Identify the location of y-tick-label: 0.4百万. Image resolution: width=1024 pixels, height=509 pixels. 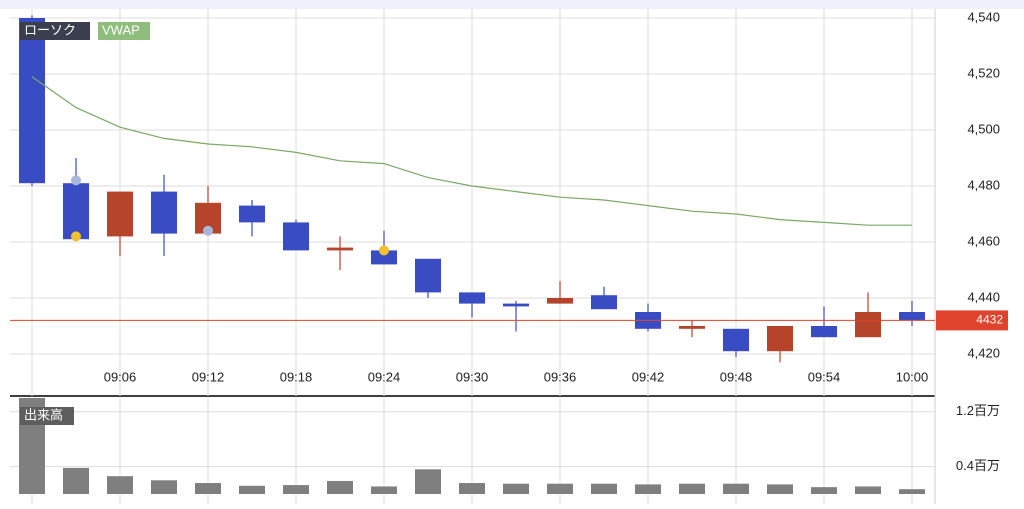
(978, 465).